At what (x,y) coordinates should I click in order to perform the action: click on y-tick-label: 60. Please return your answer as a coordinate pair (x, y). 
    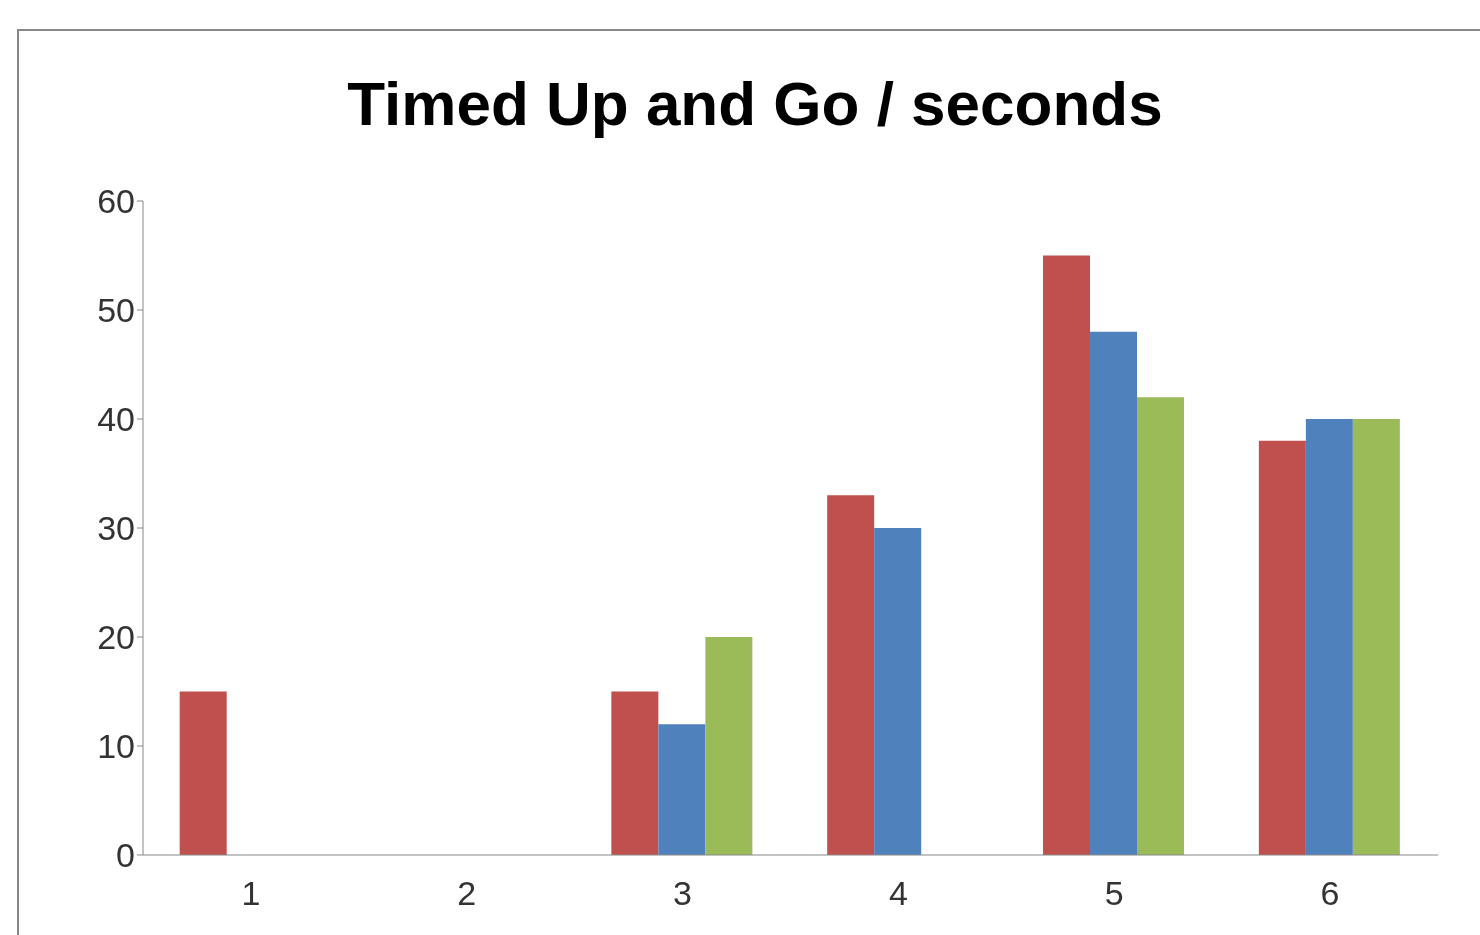
    Looking at the image, I should click on (116, 201).